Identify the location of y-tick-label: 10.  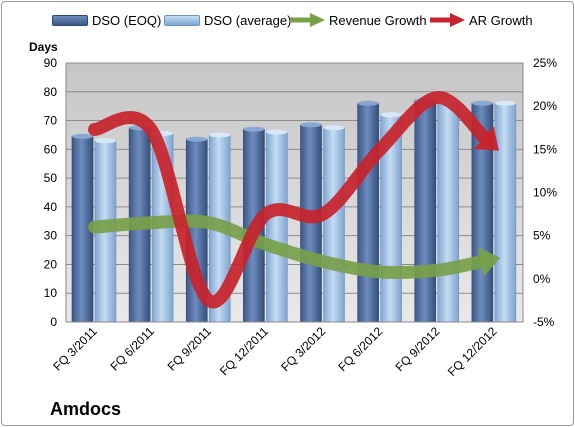
(51, 293).